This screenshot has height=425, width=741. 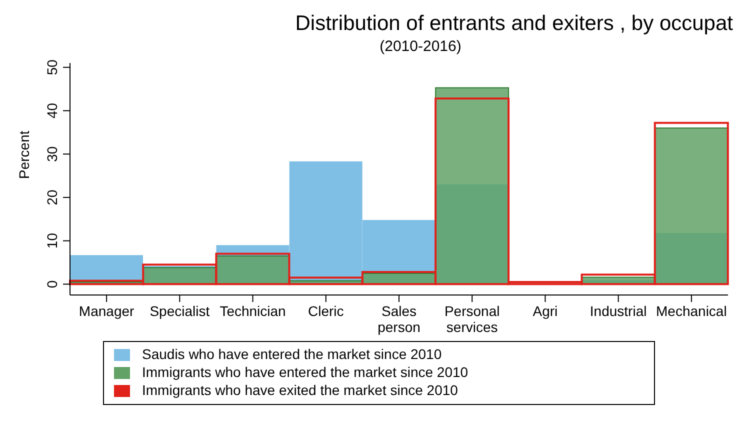 What do you see at coordinates (399, 319) in the screenshot?
I see `x-tick-label: Sales person` at bounding box center [399, 319].